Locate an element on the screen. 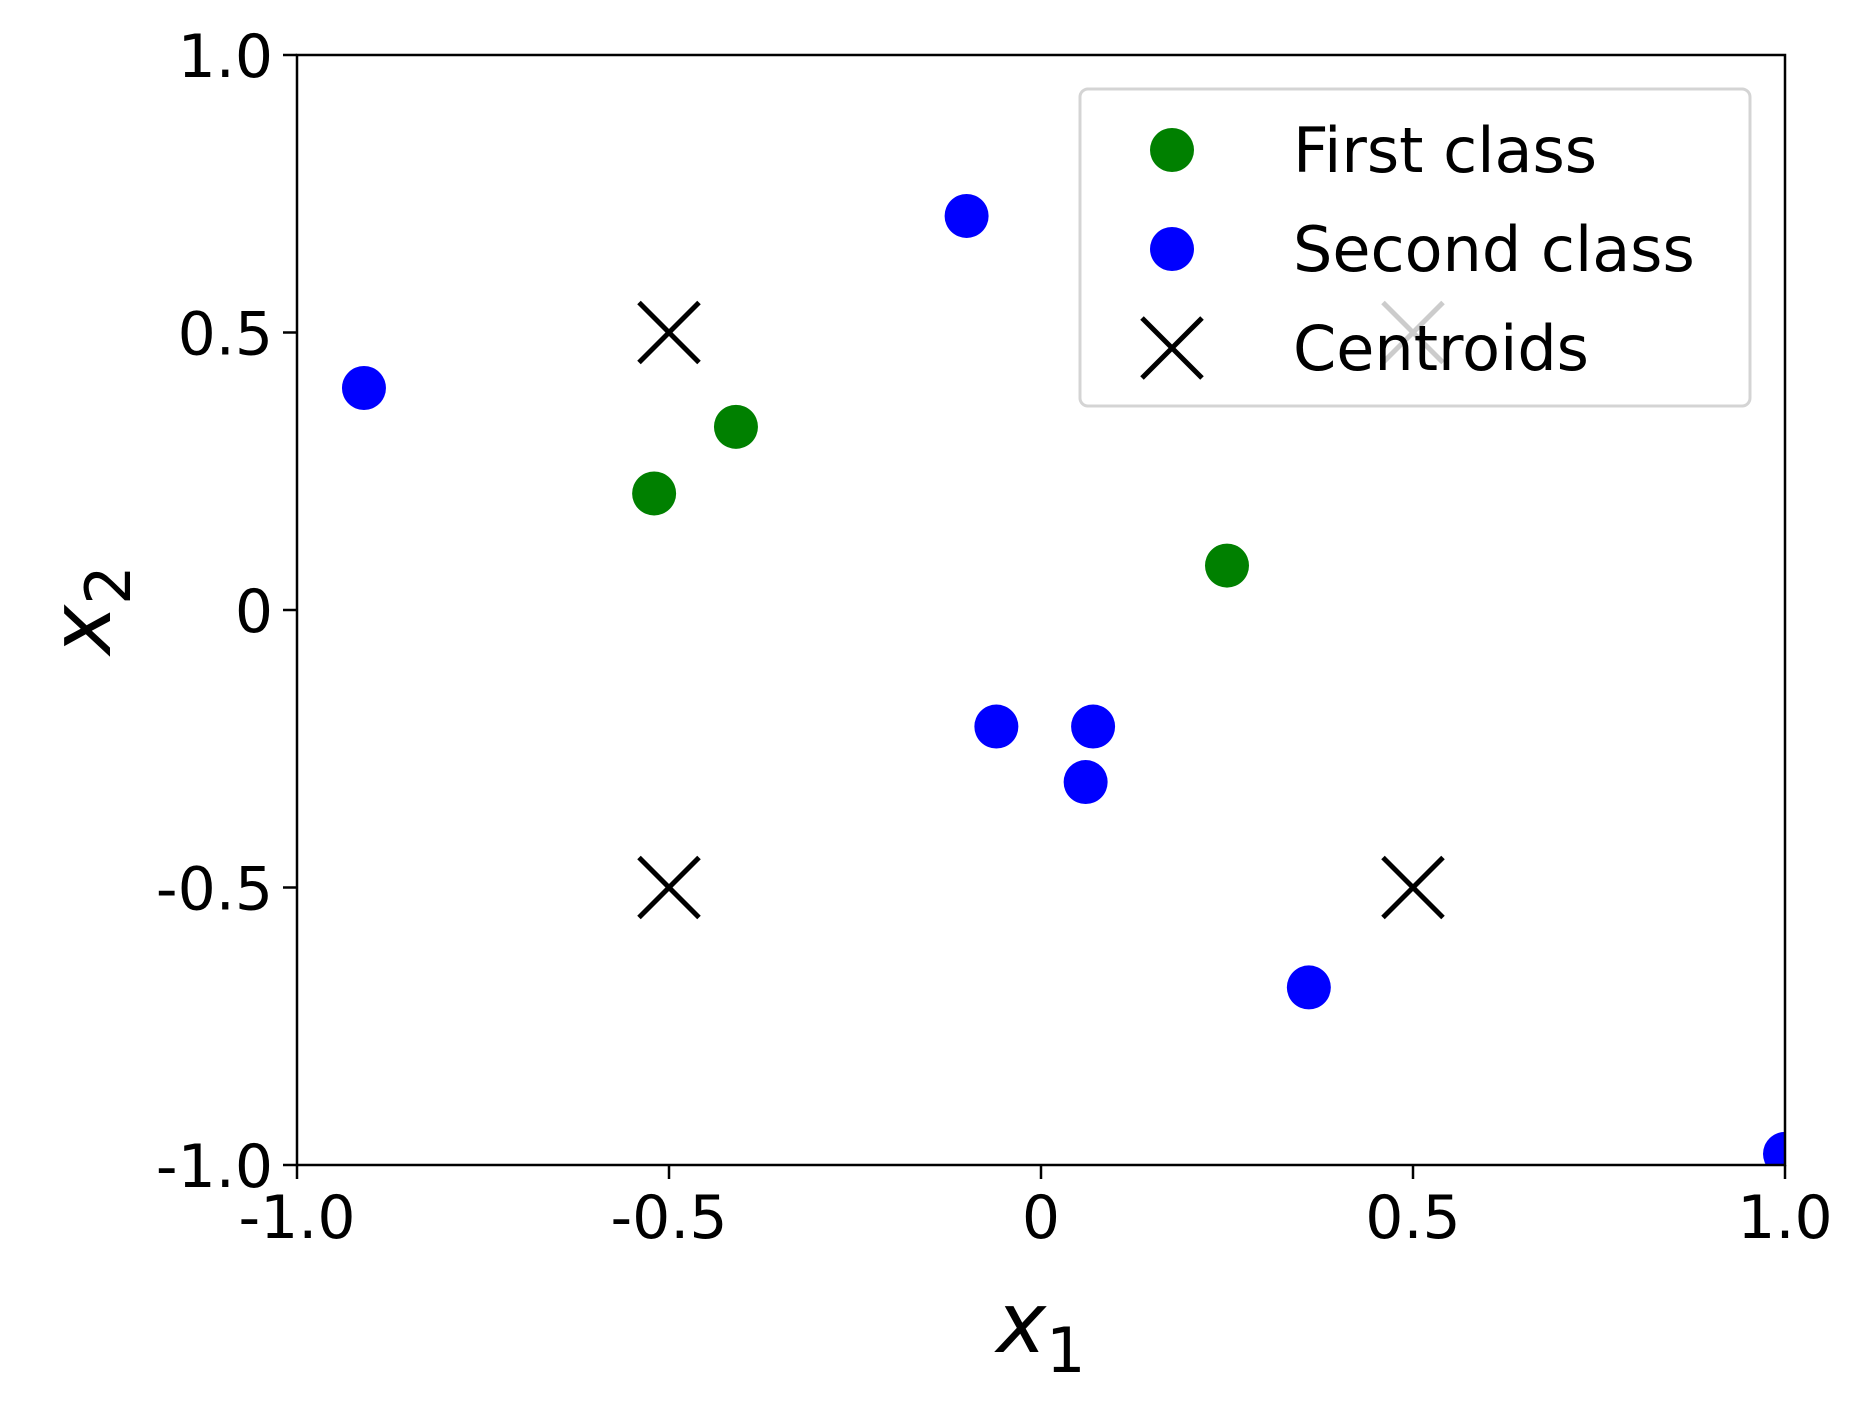  y-axis-label: x2 is located at coordinates (88, 611).